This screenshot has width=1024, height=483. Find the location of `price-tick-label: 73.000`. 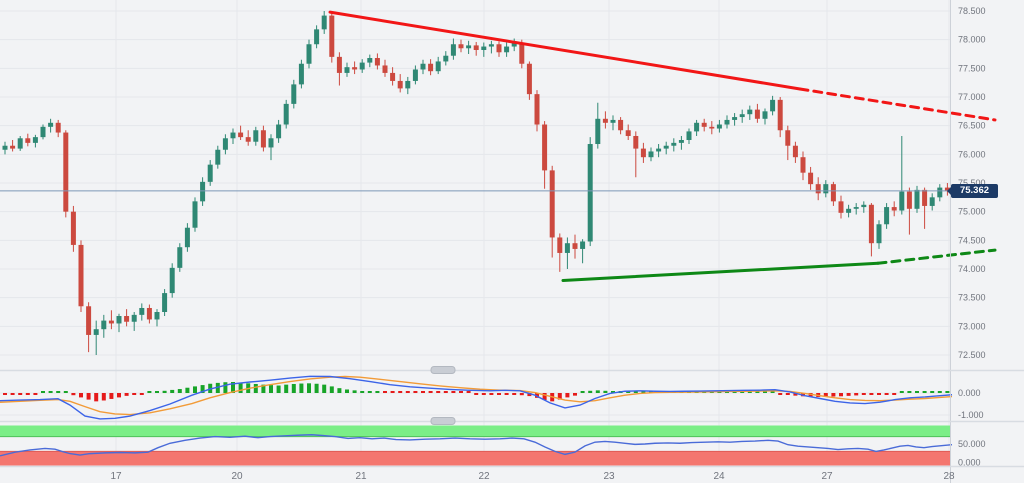

price-tick-label: 73.000 is located at coordinates (972, 326).